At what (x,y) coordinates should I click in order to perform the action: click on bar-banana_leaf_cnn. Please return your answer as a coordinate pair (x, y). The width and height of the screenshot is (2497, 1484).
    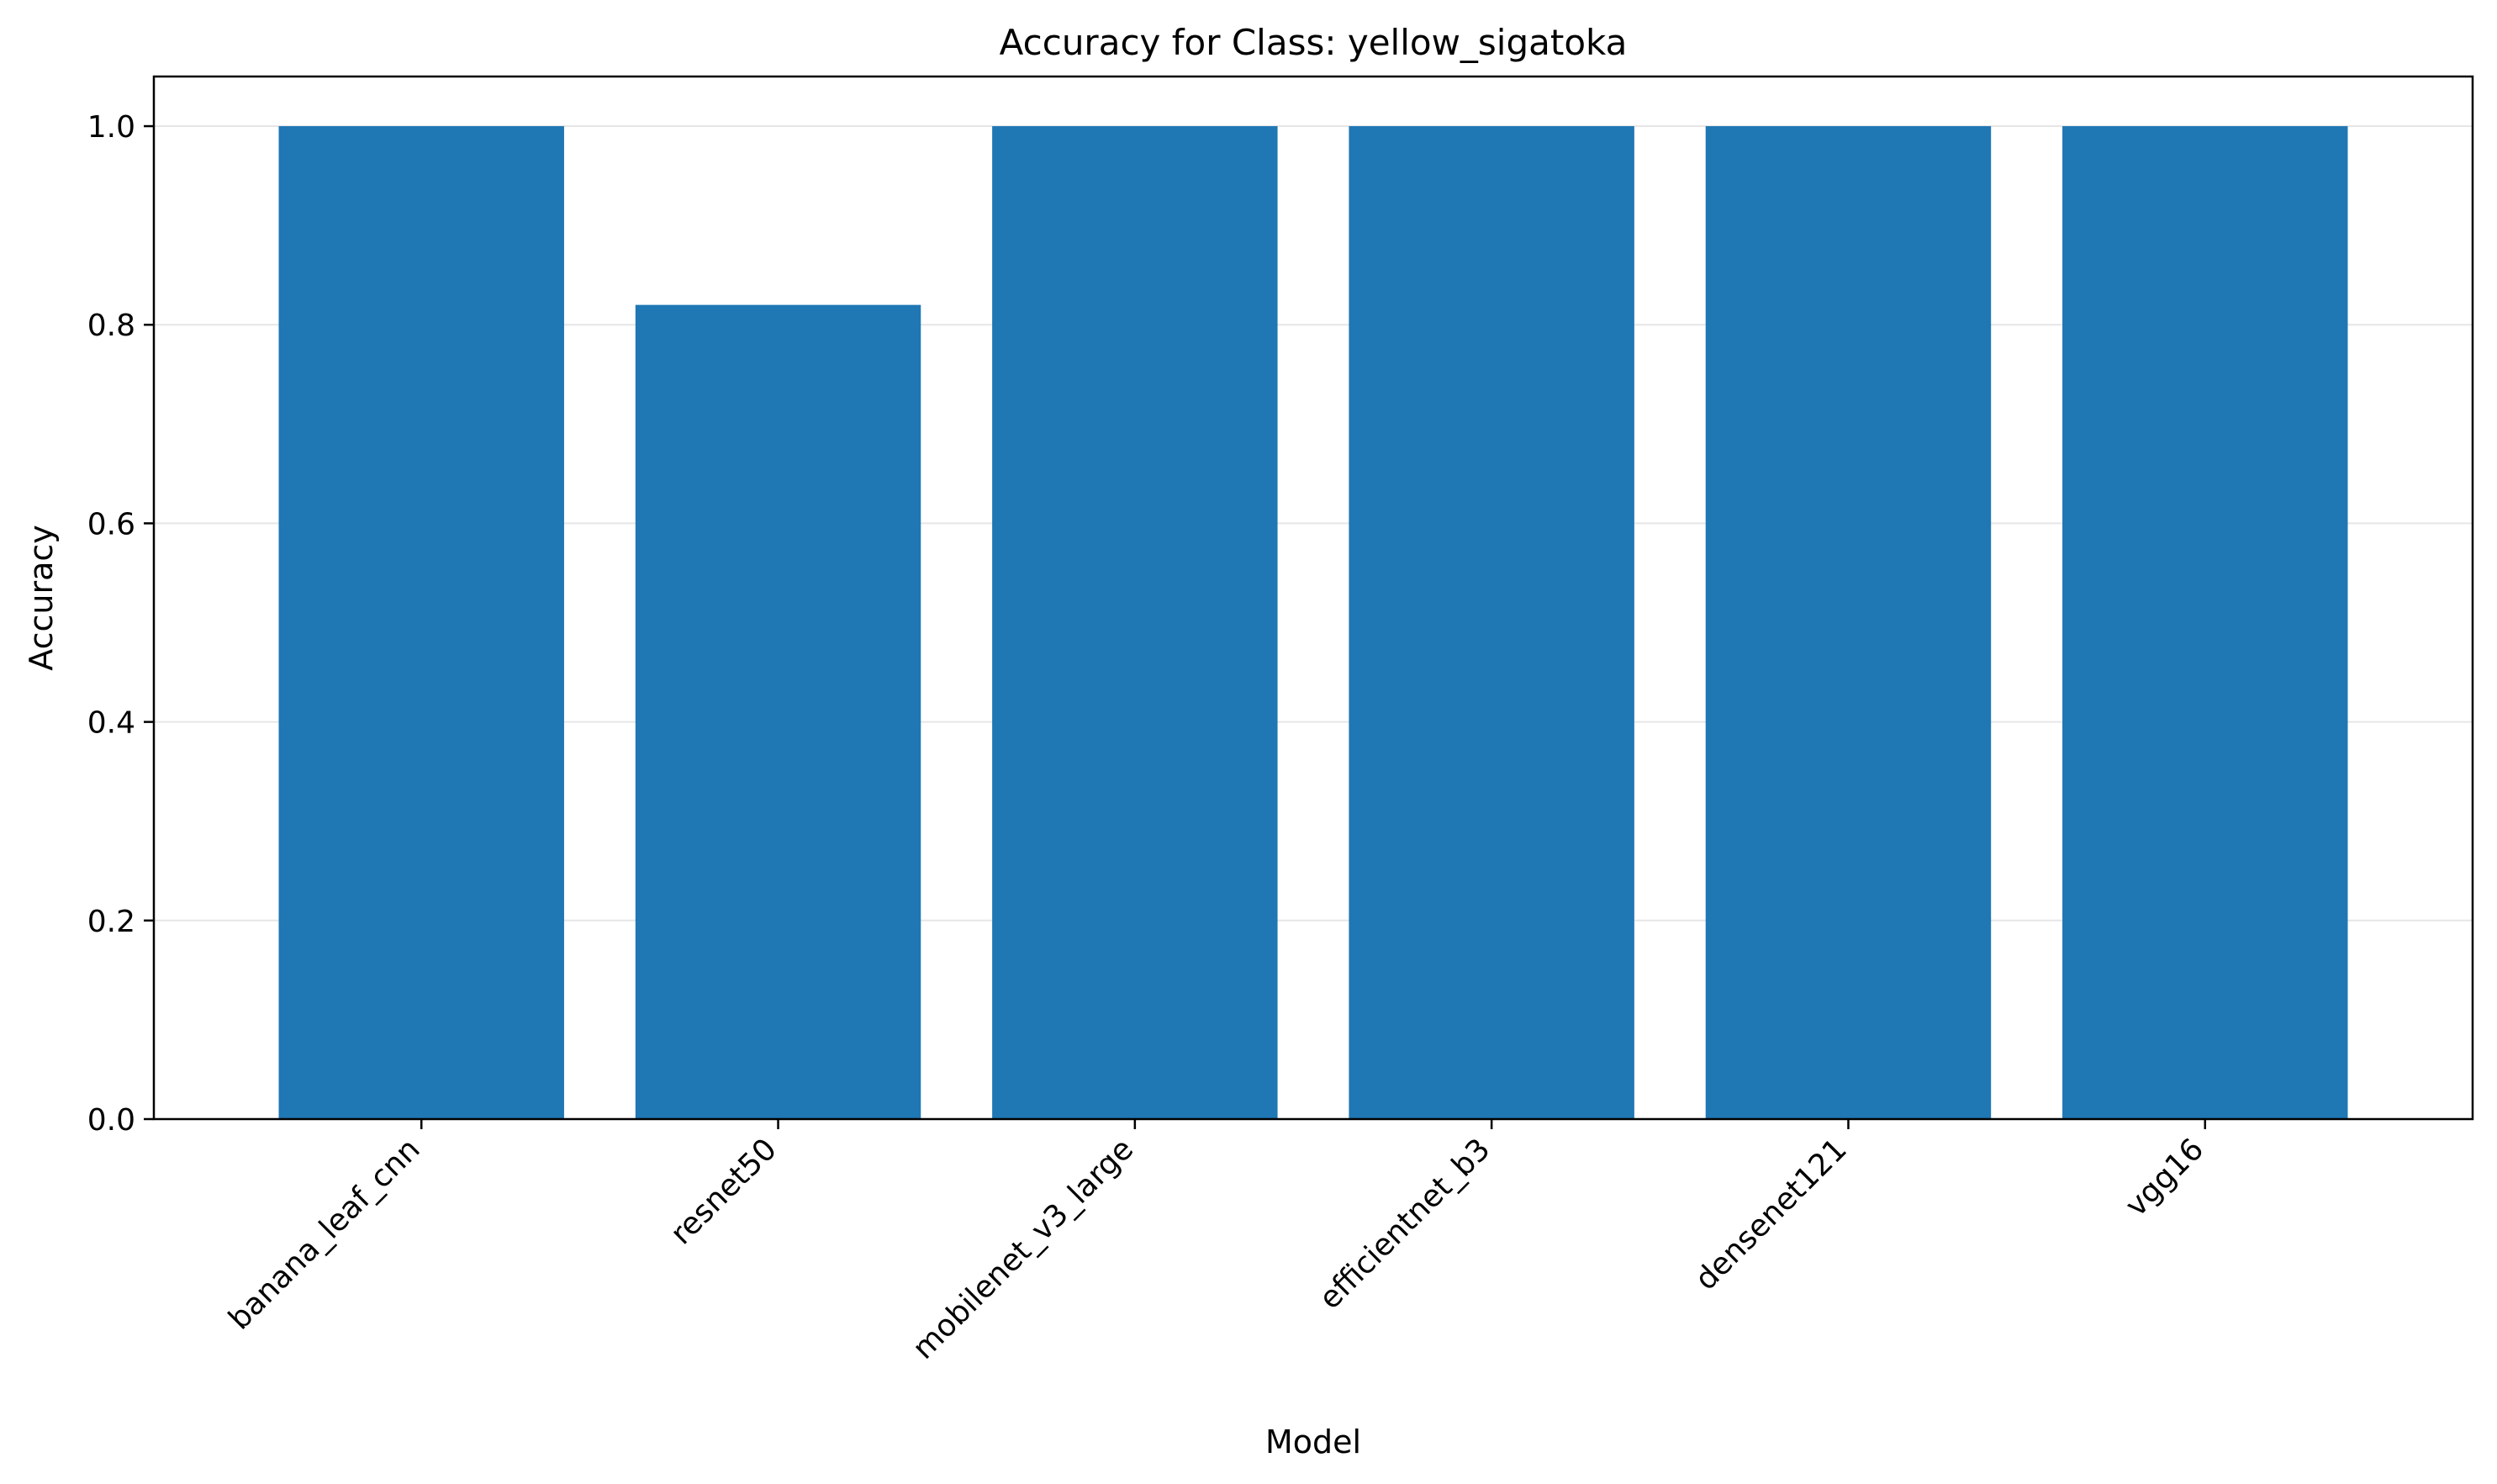
    Looking at the image, I should click on (421, 623).